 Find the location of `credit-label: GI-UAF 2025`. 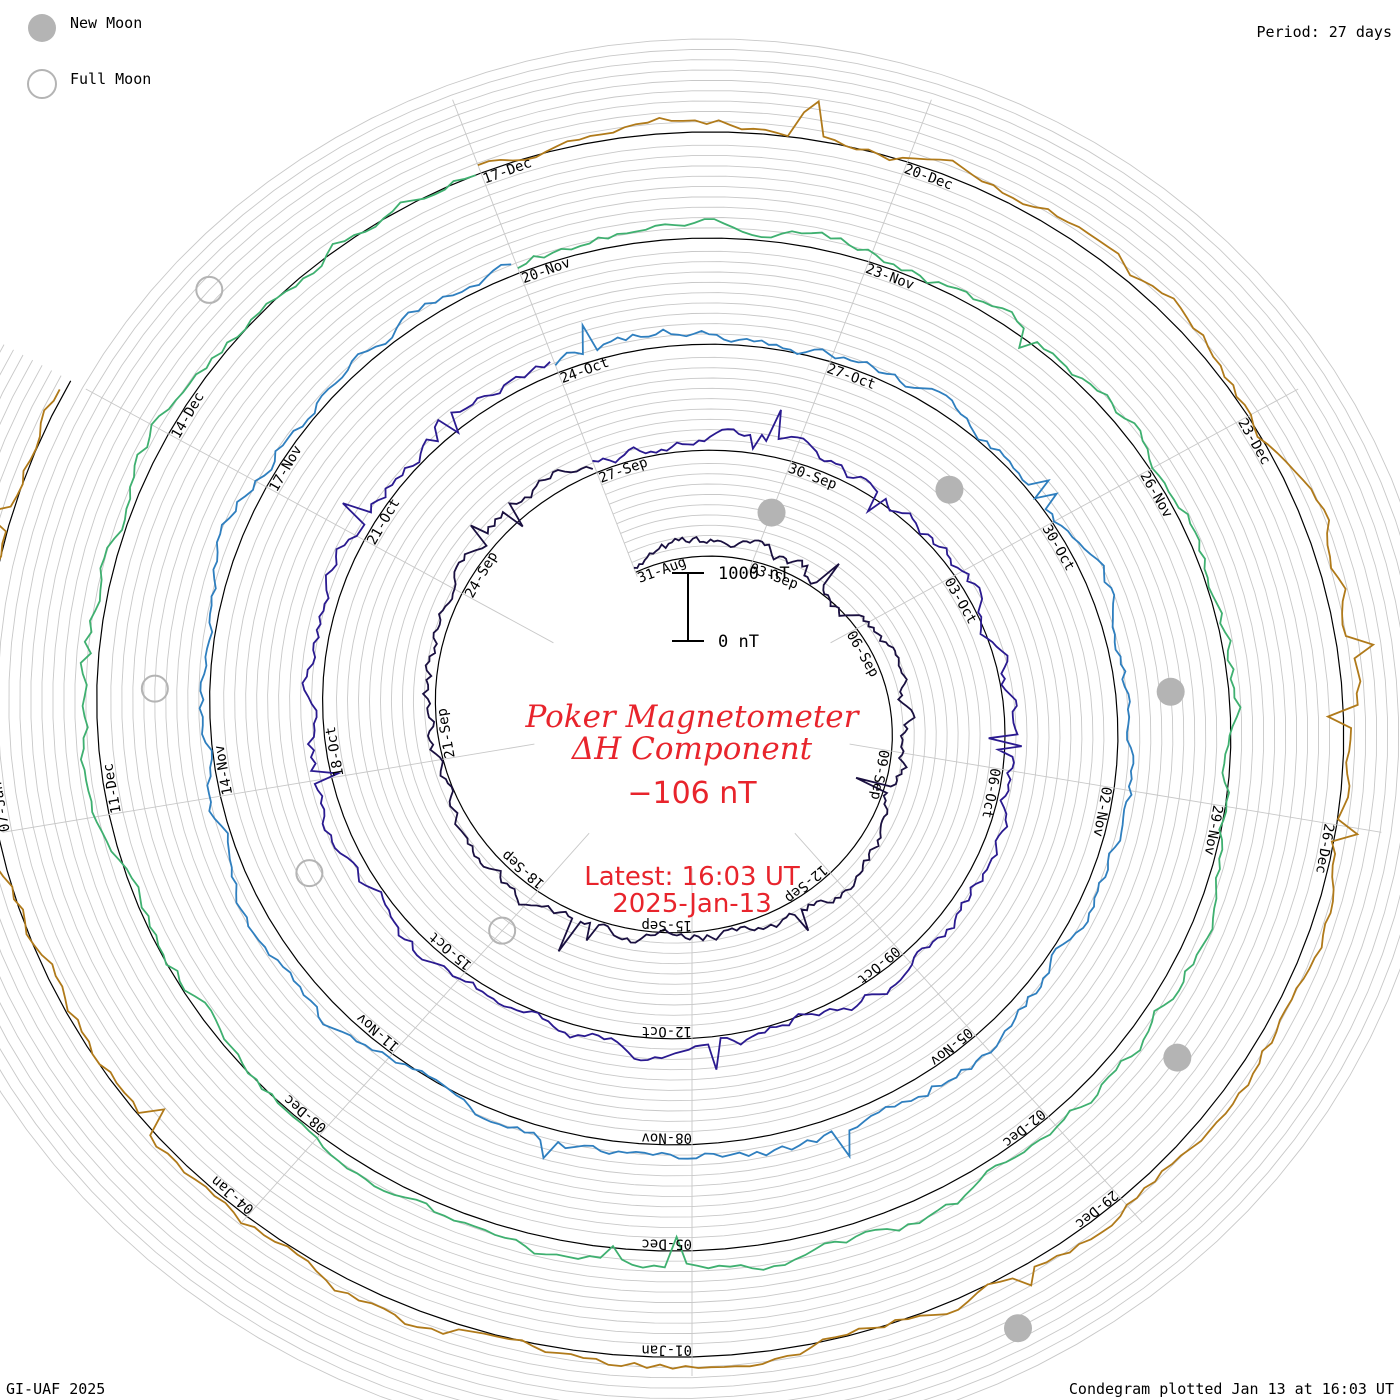

credit-label: GI-UAF 2025 is located at coordinates (55, 1389).